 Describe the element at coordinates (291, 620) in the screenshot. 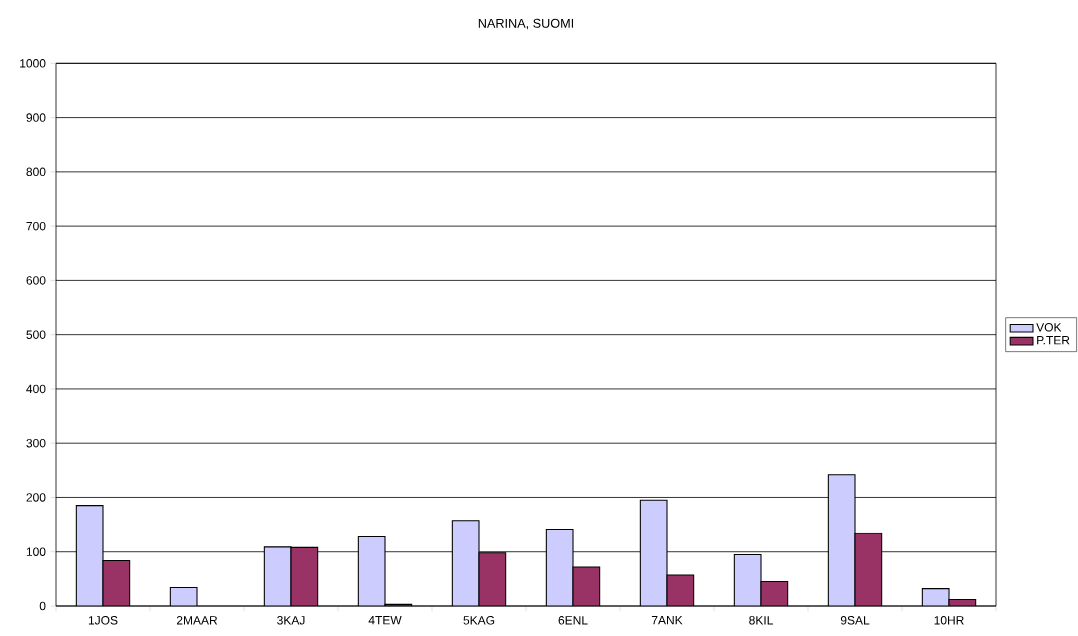

I see `x-tick-label: 3KAJ` at that location.